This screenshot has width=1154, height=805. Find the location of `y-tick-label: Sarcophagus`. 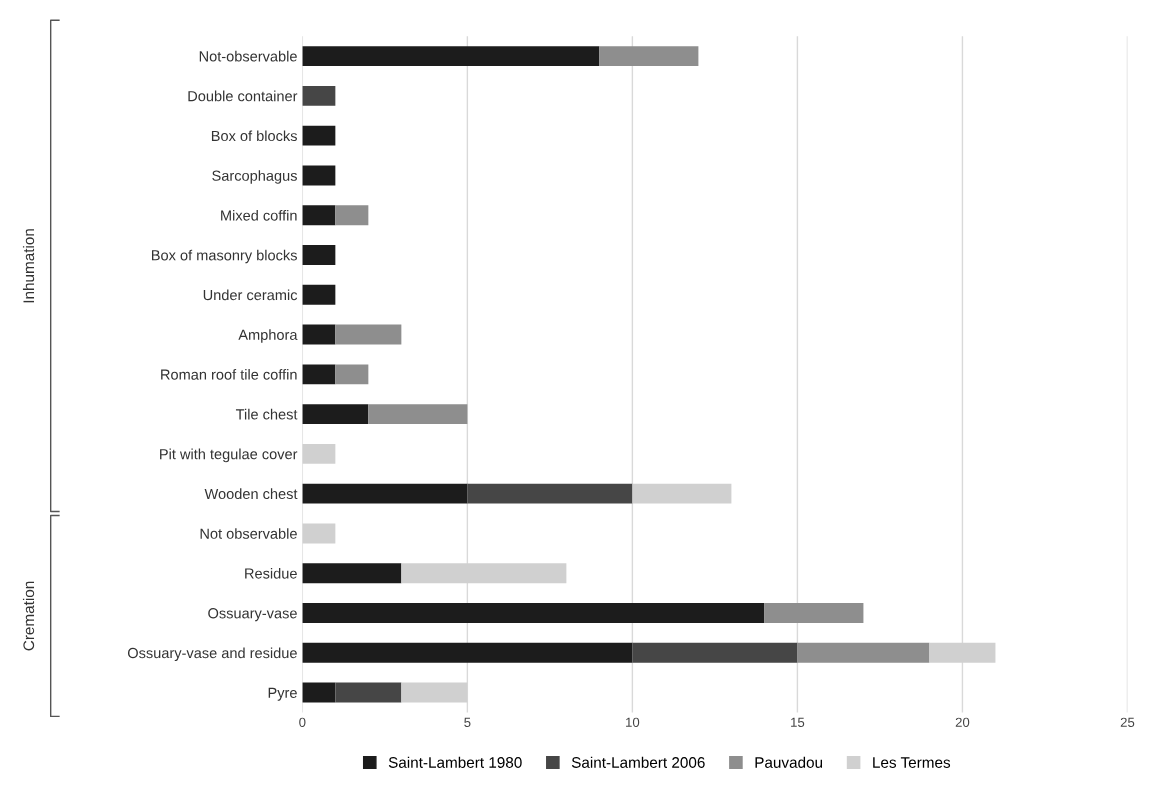

y-tick-label: Sarcophagus is located at coordinates (254, 177).